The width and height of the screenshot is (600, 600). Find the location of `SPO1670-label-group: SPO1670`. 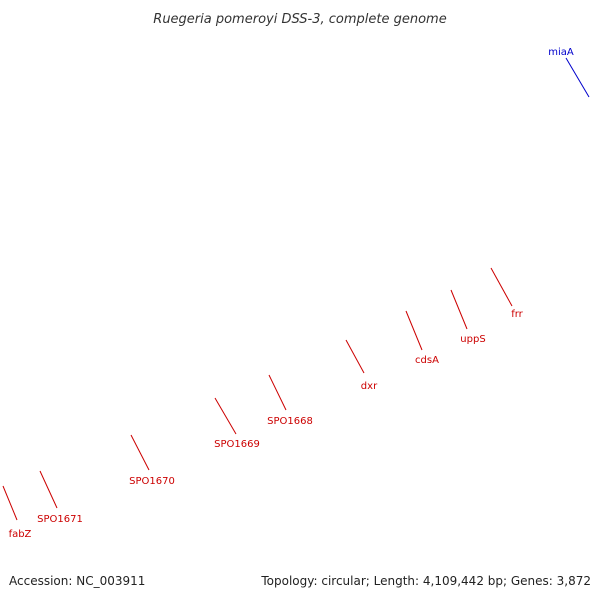

SPO1670-label-group: SPO1670 is located at coordinates (152, 460).